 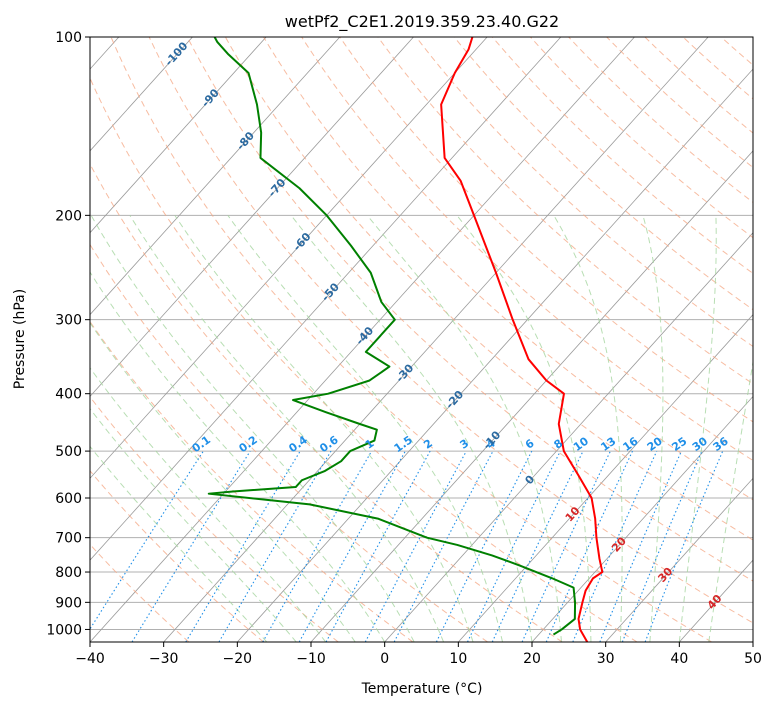 What do you see at coordinates (247, 444) in the screenshot?
I see `mixing-ratio-label: 0.2` at bounding box center [247, 444].